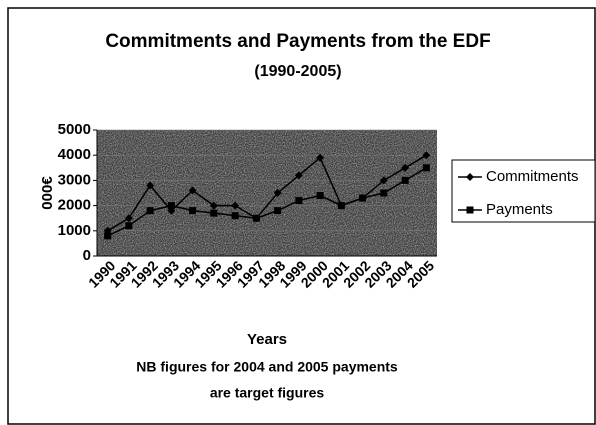  What do you see at coordinates (297, 41) in the screenshot?
I see `chart-title: Commitments and Payments from the EDF` at bounding box center [297, 41].